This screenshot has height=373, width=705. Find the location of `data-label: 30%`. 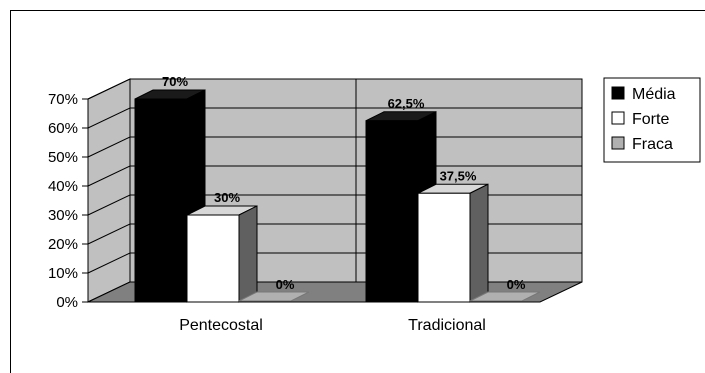

data-label: 30% is located at coordinates (227, 197).